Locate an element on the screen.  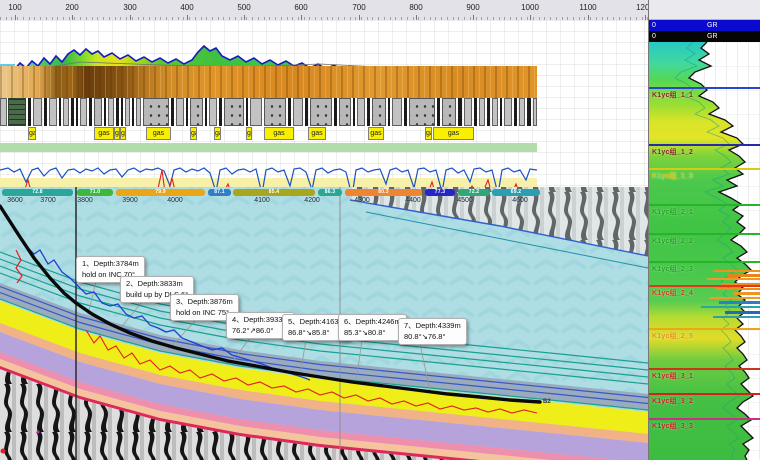
trajectory-callout: 2、Depth:3833m build up by DLS 6° is located at coordinates (157, 289).